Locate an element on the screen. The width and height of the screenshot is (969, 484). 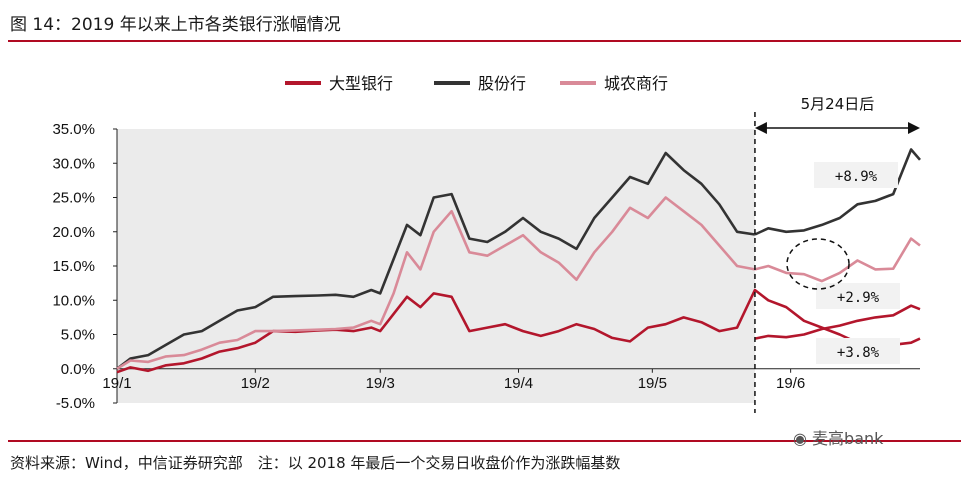
series-line-3-after is located at coordinates (837, 260).